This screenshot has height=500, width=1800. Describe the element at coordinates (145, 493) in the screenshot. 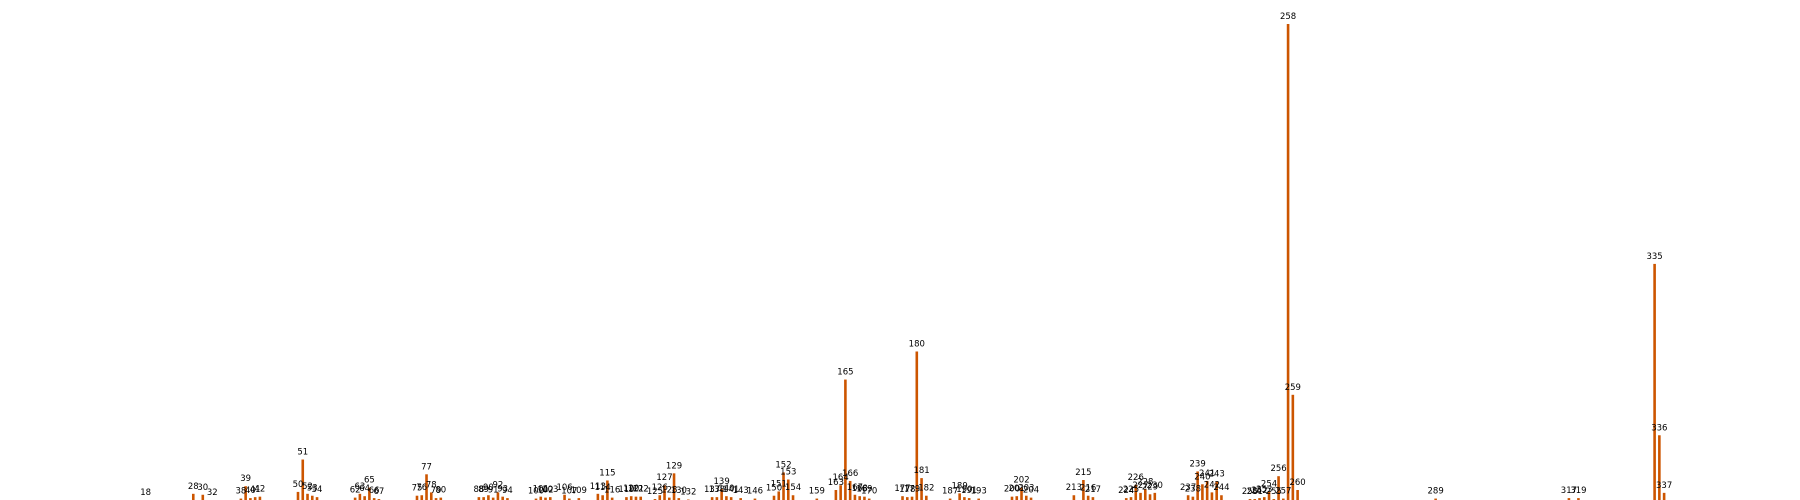

I see `bar-label-18: 18` at that location.